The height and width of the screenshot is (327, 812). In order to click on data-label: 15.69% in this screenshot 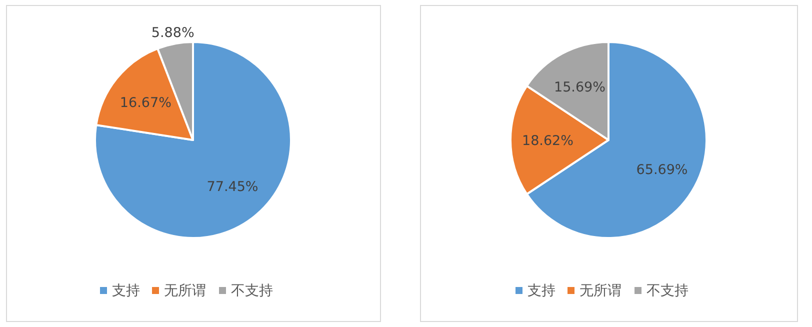, I will do `click(580, 87)`.